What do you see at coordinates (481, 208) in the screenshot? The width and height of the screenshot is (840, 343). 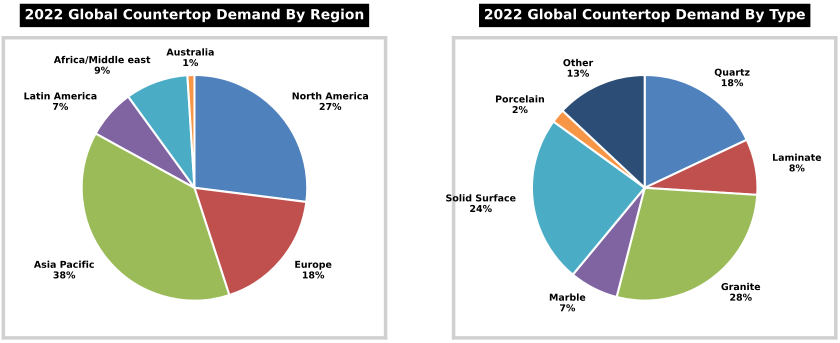 I see `data-label: 24%` at bounding box center [481, 208].